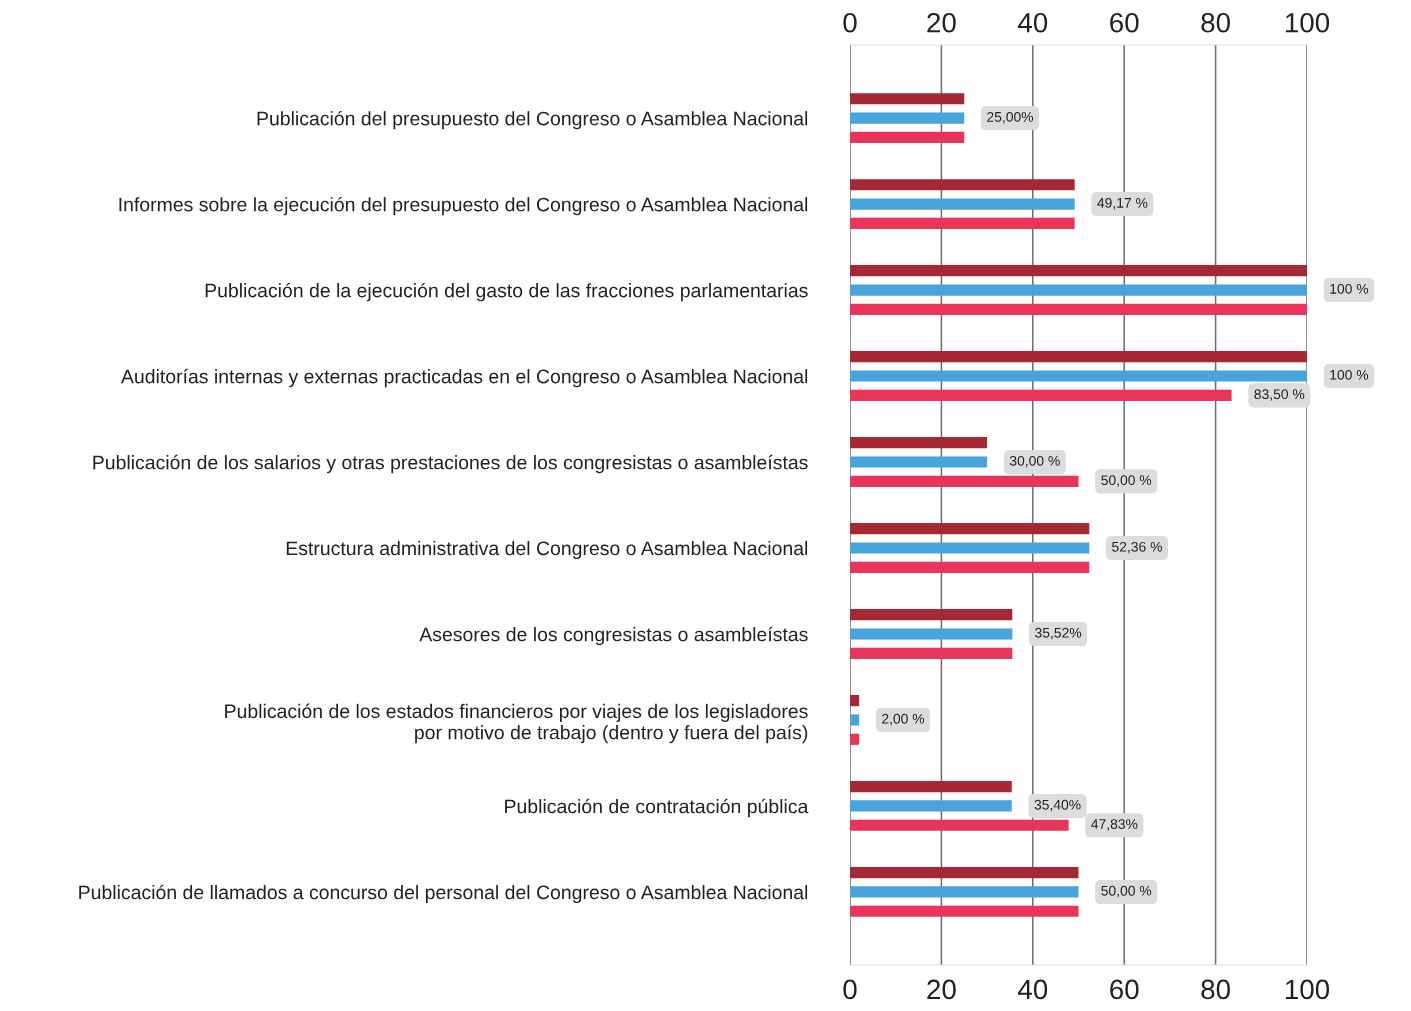  What do you see at coordinates (464, 378) in the screenshot?
I see `y-tick-label: Auditorías internas y externas practicadas en el Congreso o Asamblea Nacional` at bounding box center [464, 378].